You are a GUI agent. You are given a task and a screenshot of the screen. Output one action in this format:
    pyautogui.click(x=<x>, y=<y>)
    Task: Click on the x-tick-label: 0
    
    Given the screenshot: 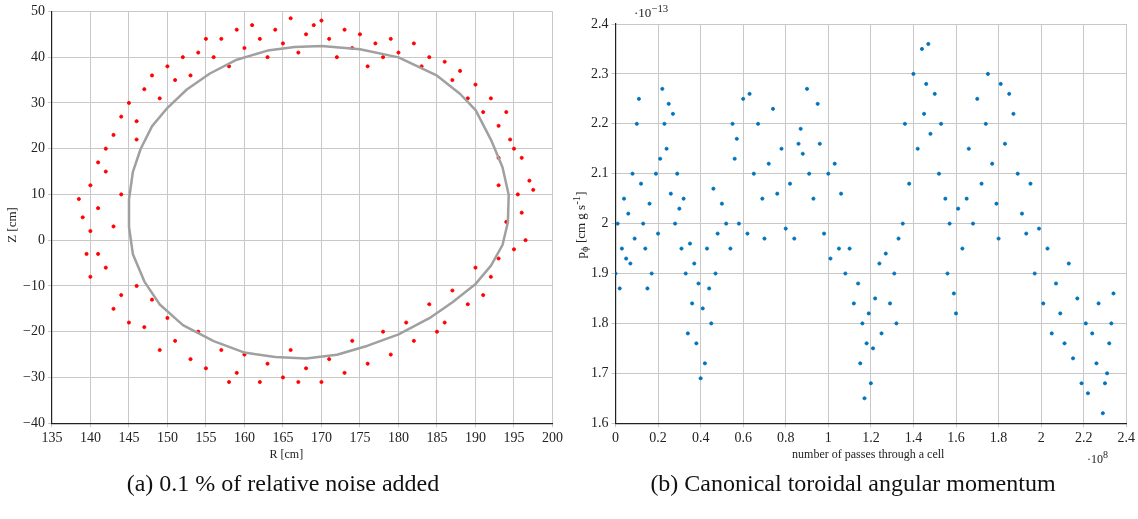 What is the action you would take?
    pyautogui.click(x=615, y=438)
    